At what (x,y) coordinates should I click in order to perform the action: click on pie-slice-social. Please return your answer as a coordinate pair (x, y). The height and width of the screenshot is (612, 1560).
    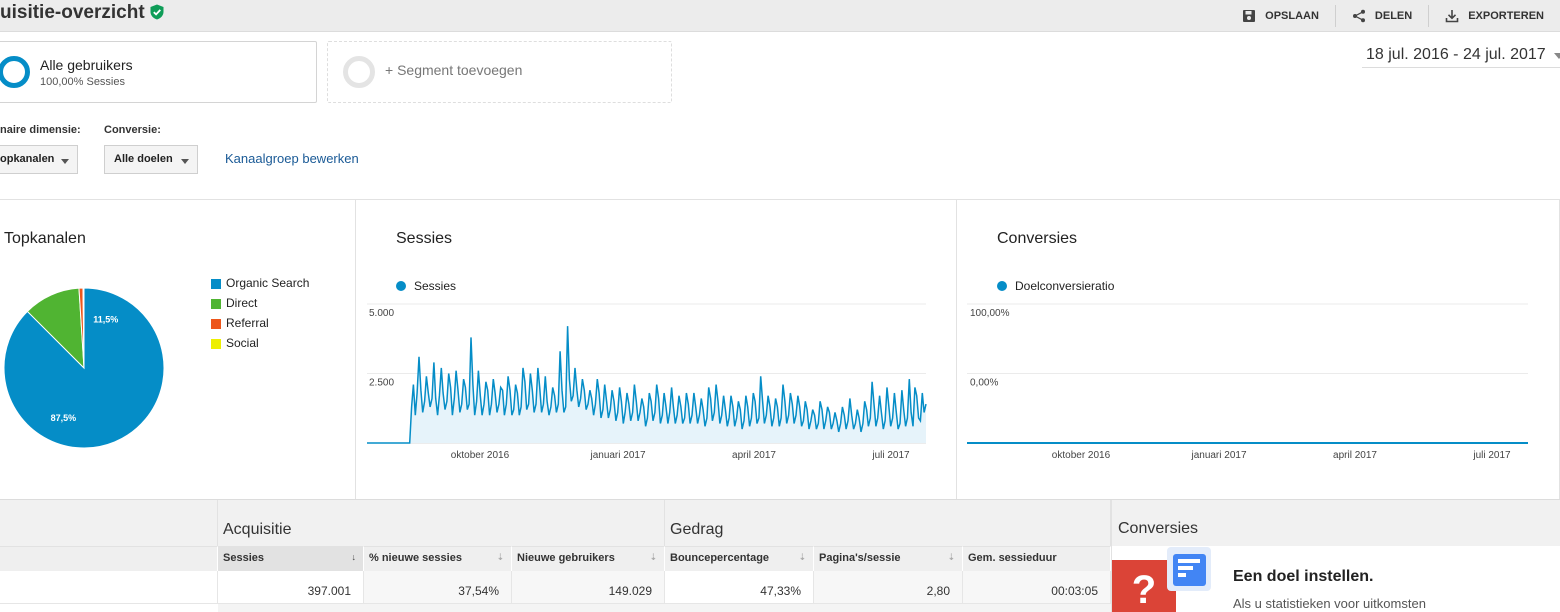
    Looking at the image, I should click on (83, 328).